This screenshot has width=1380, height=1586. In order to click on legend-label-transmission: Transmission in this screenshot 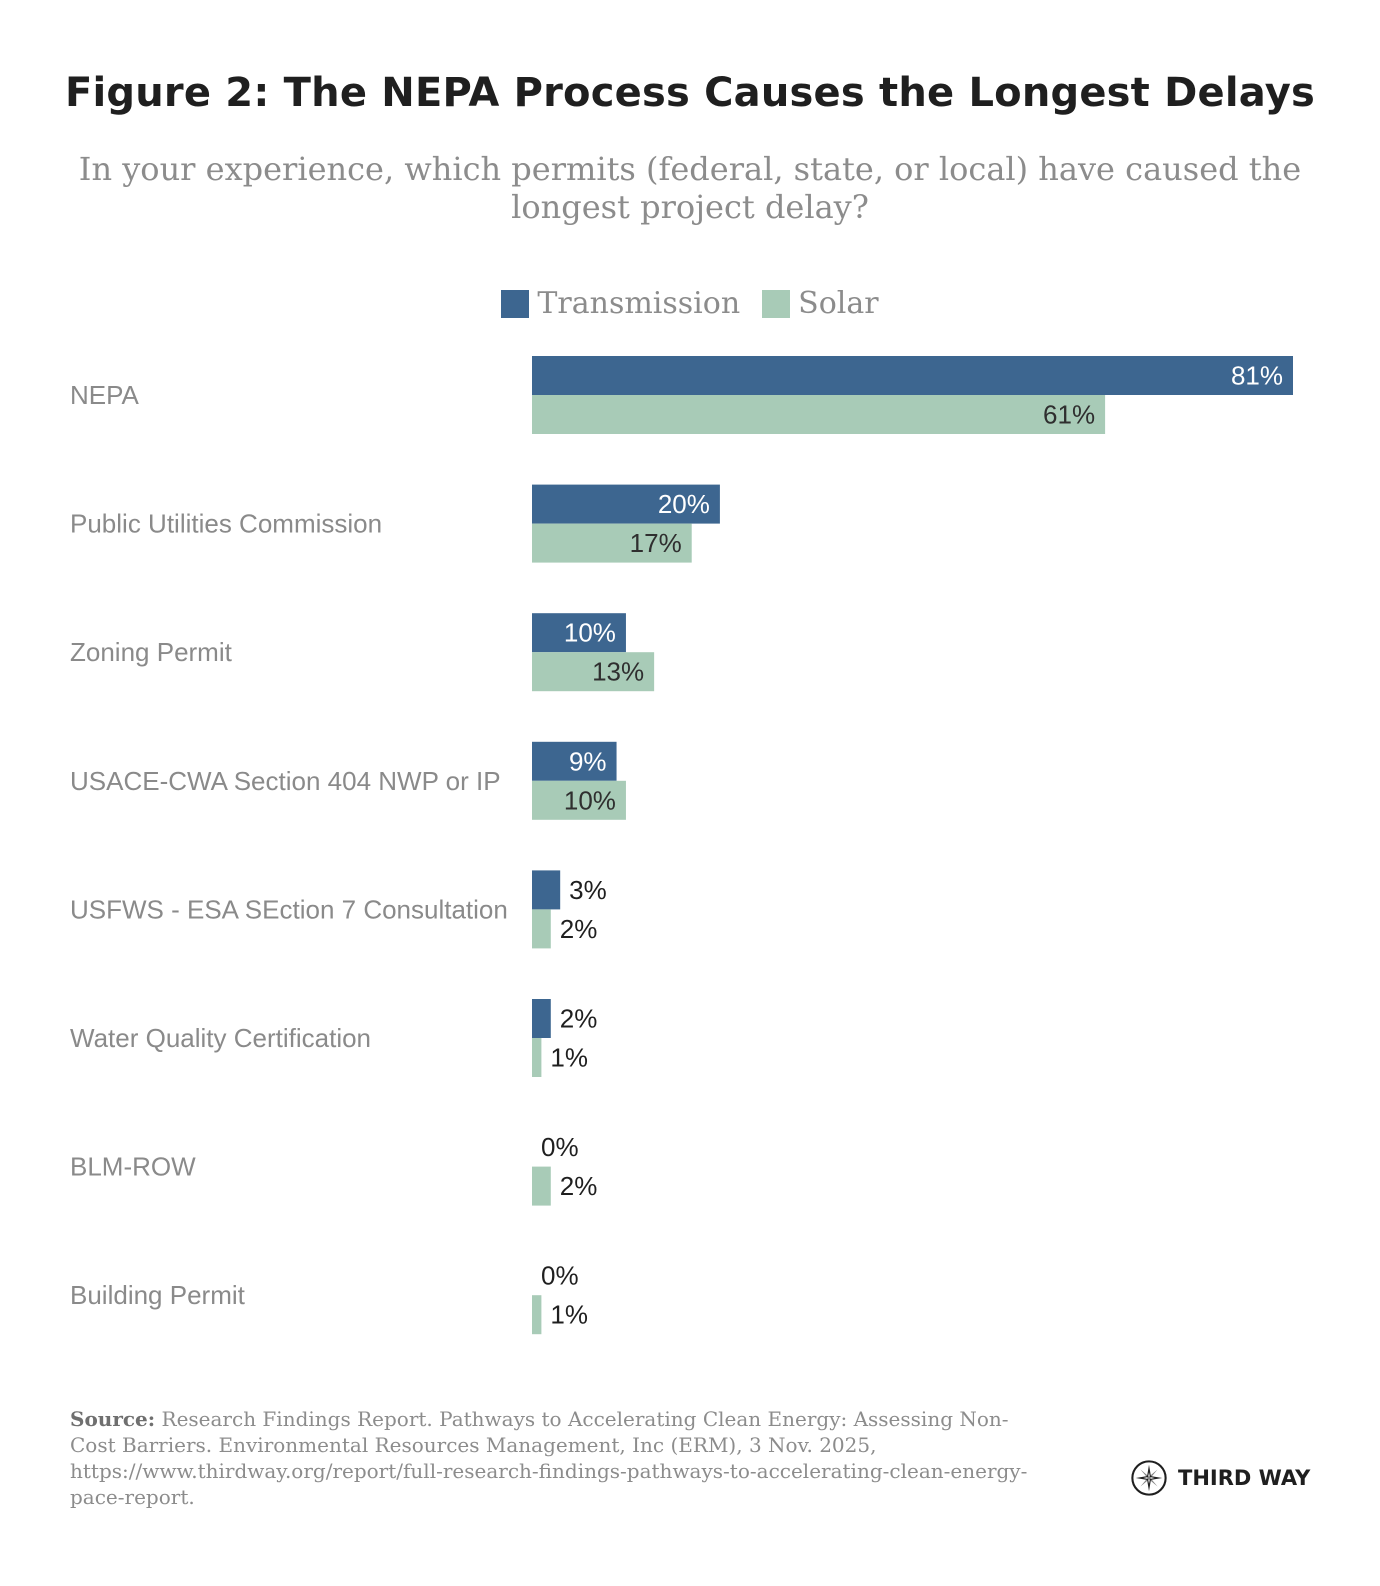, I will do `click(639, 303)`.